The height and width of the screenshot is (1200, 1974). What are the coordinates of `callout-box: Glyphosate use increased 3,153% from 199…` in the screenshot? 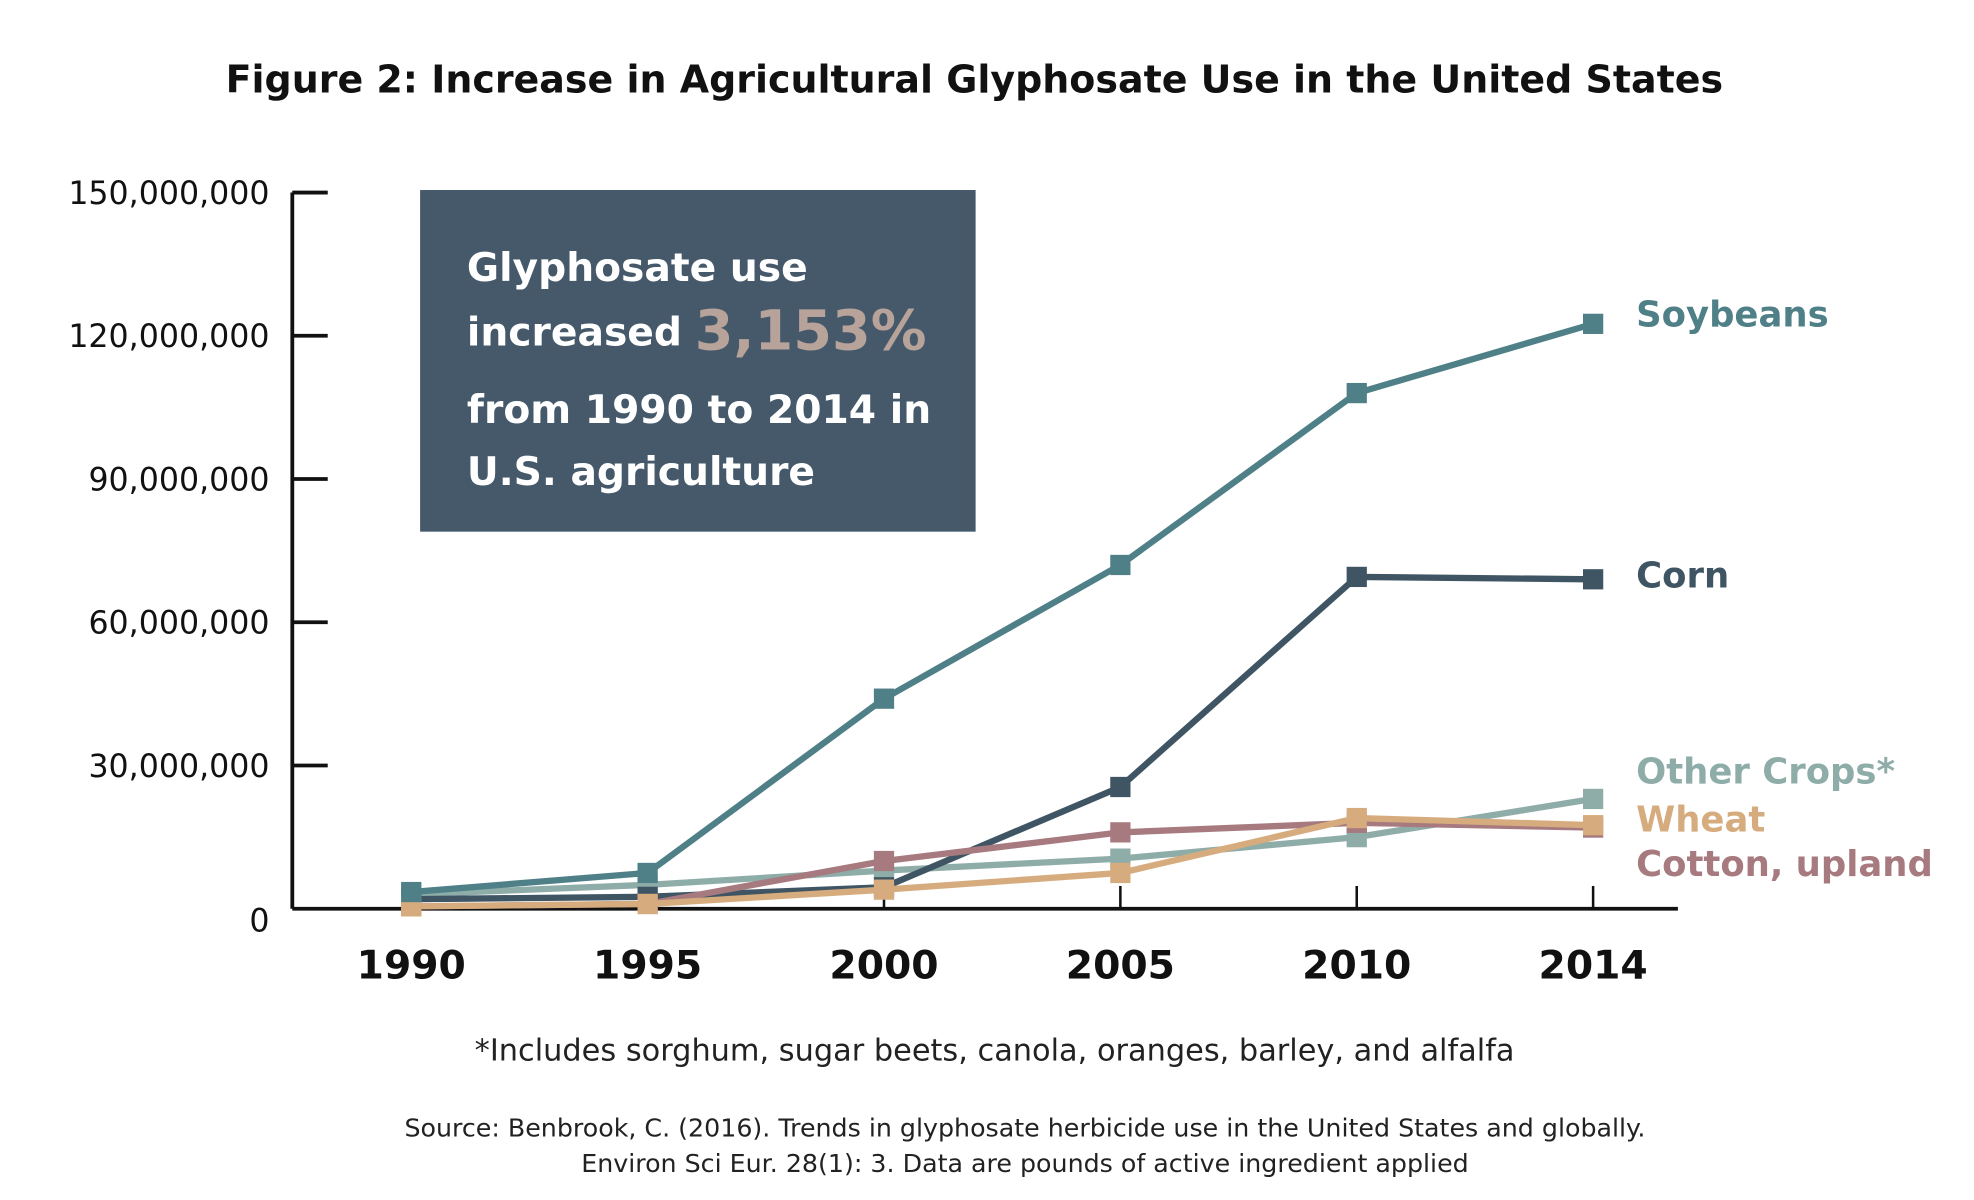 It's located at (698, 361).